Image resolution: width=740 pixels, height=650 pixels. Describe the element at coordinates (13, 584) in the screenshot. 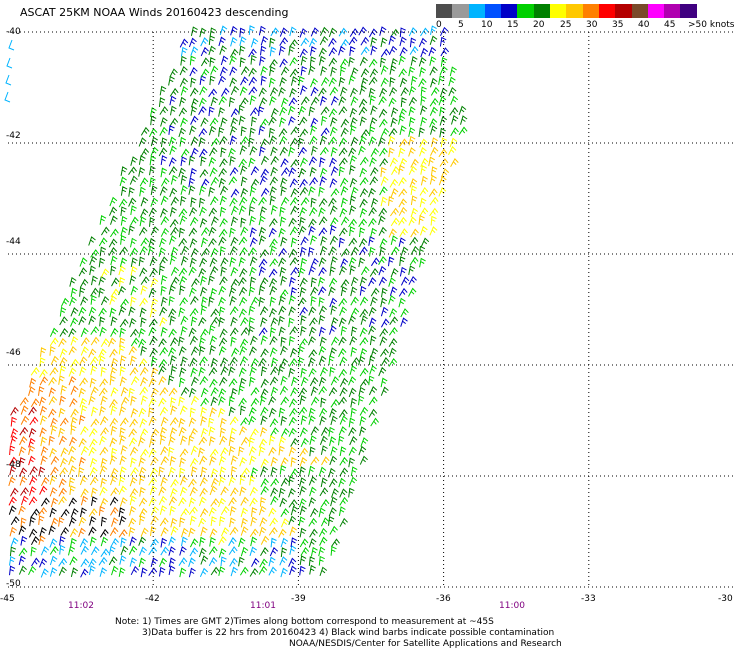

I see `lat-label-50: -50` at that location.